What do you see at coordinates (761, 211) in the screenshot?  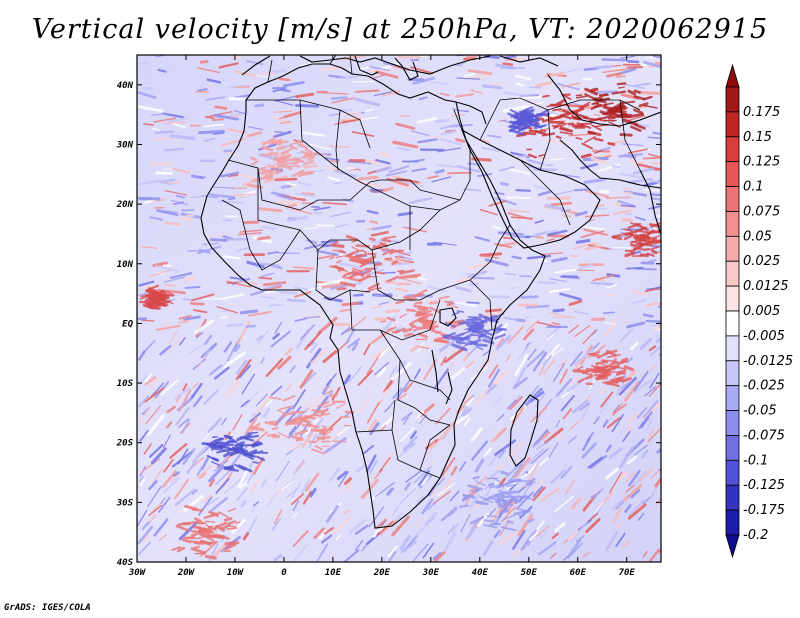 I see `colorbar-label: 0.075` at bounding box center [761, 211].